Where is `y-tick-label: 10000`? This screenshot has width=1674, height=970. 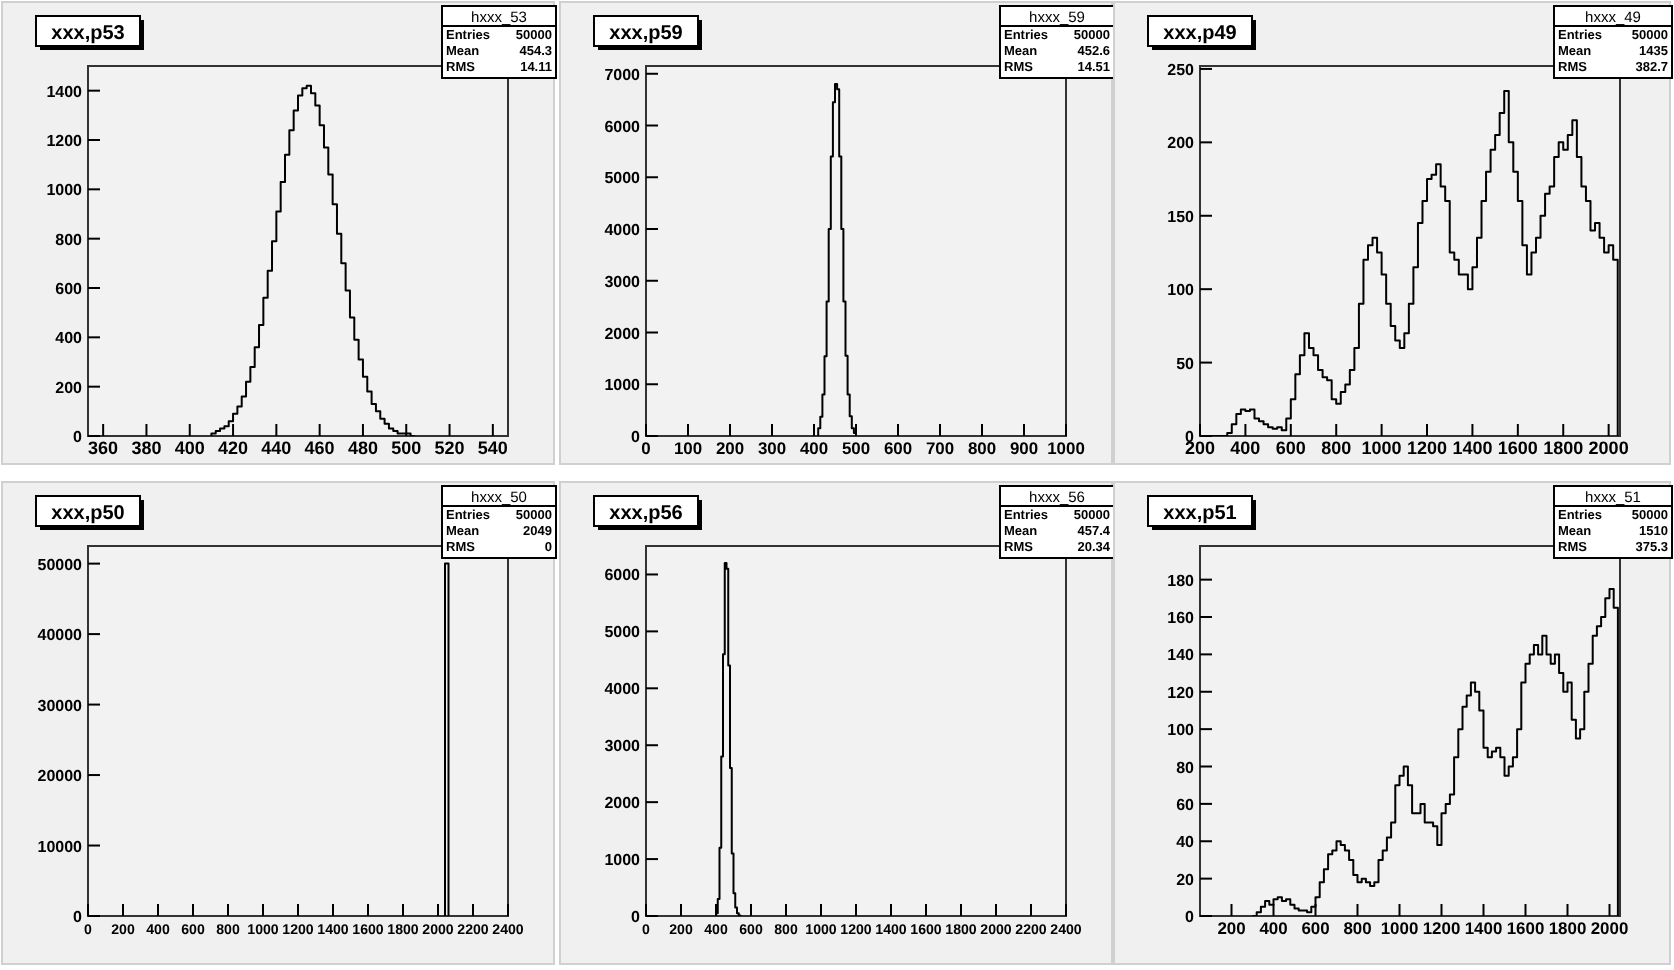
y-tick-label: 10000 is located at coordinates (60, 846).